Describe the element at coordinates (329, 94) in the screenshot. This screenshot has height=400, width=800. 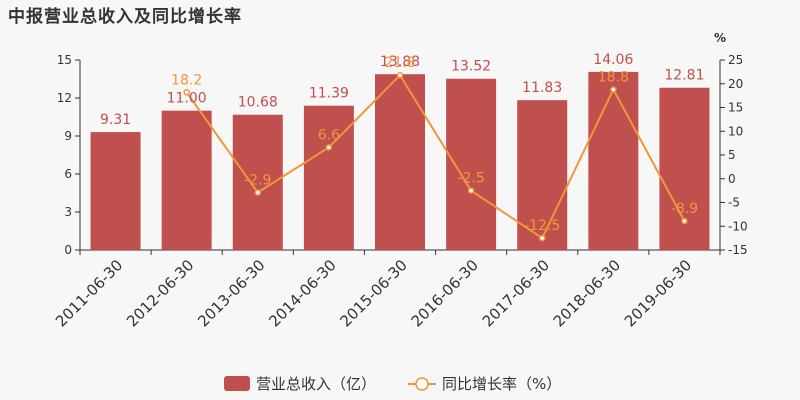
I see `bar-data-label: 11.39` at that location.